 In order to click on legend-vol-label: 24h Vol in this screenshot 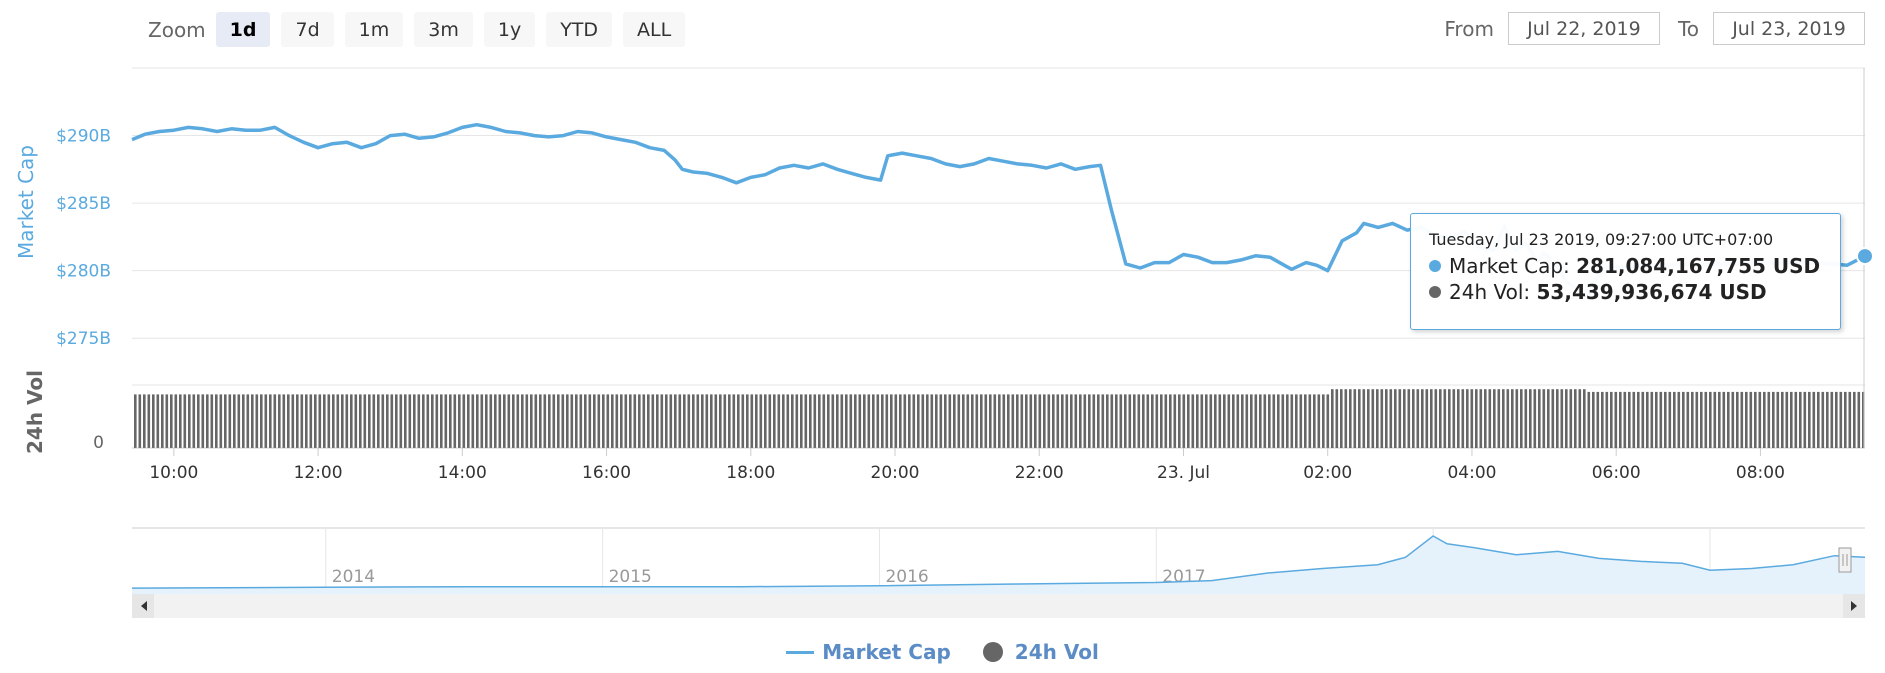, I will do `click(1056, 652)`.